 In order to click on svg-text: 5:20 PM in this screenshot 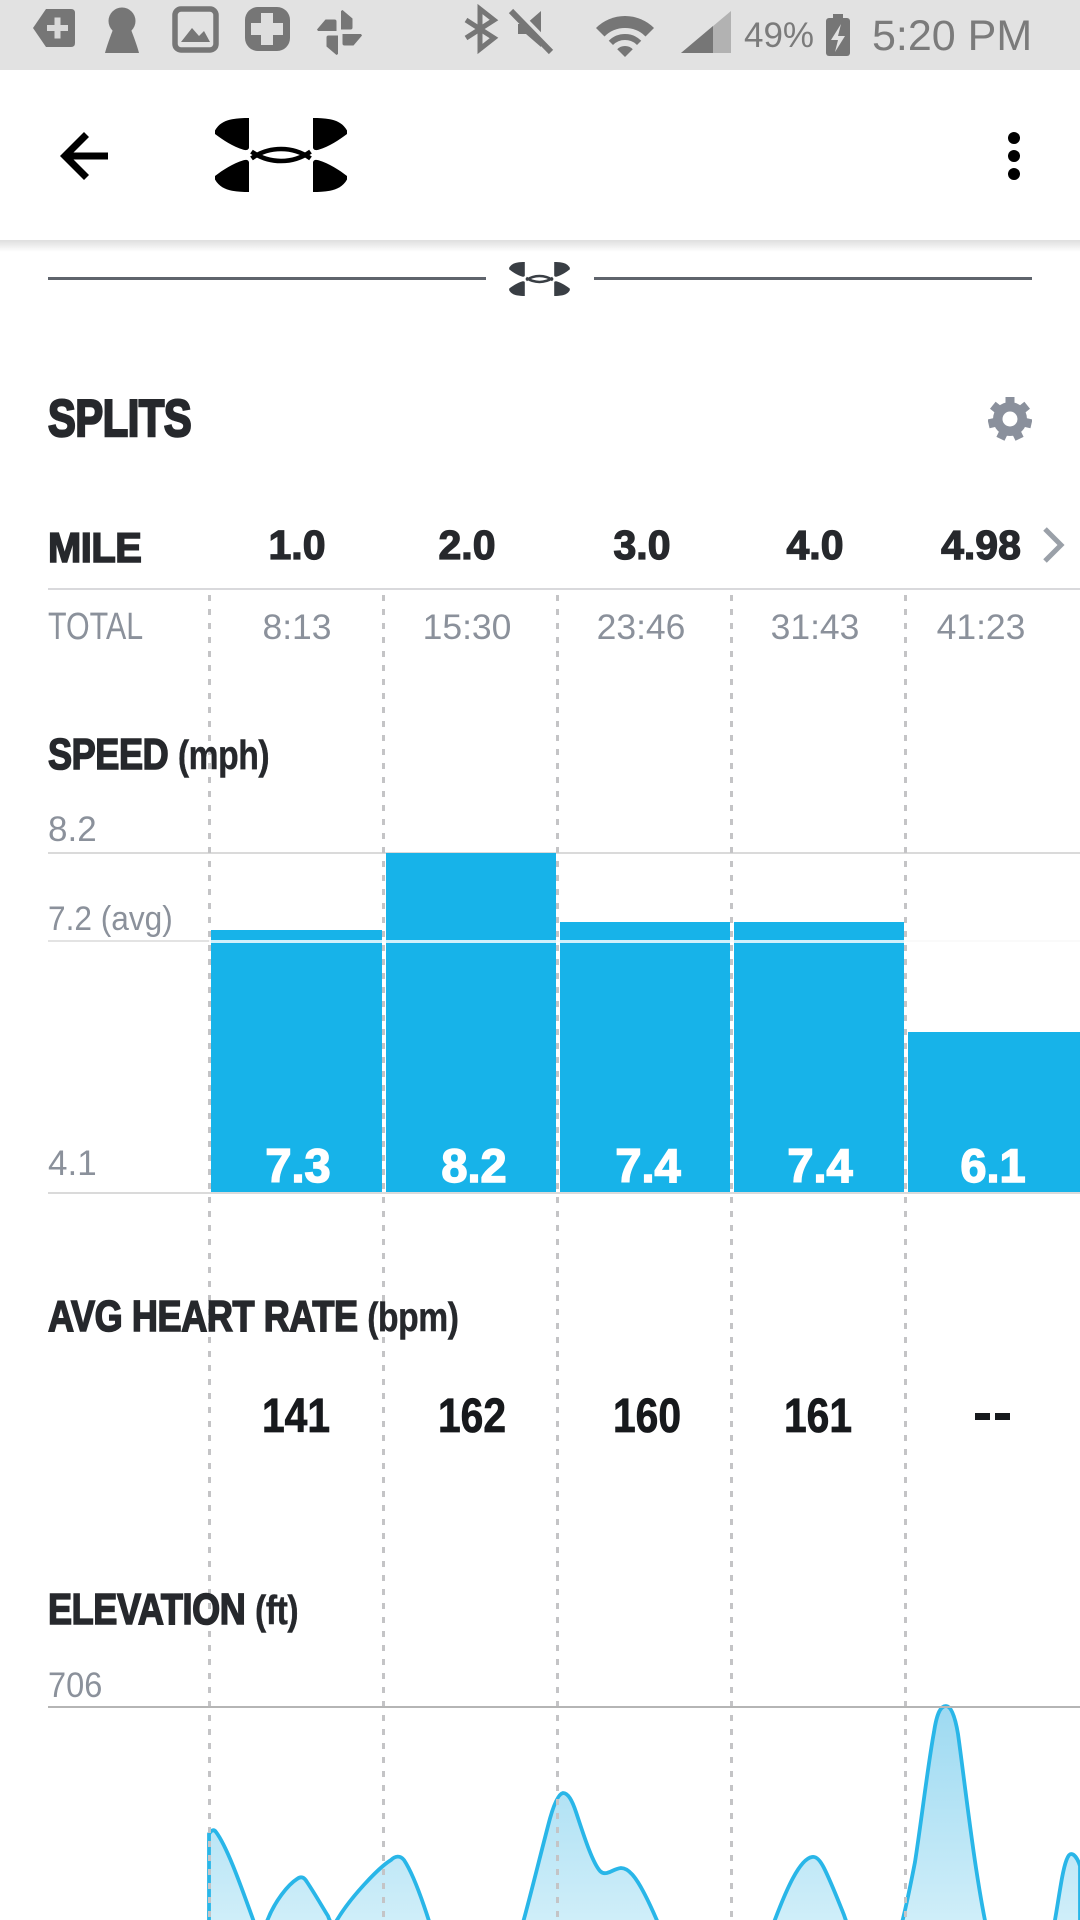, I will do `click(952, 36)`.